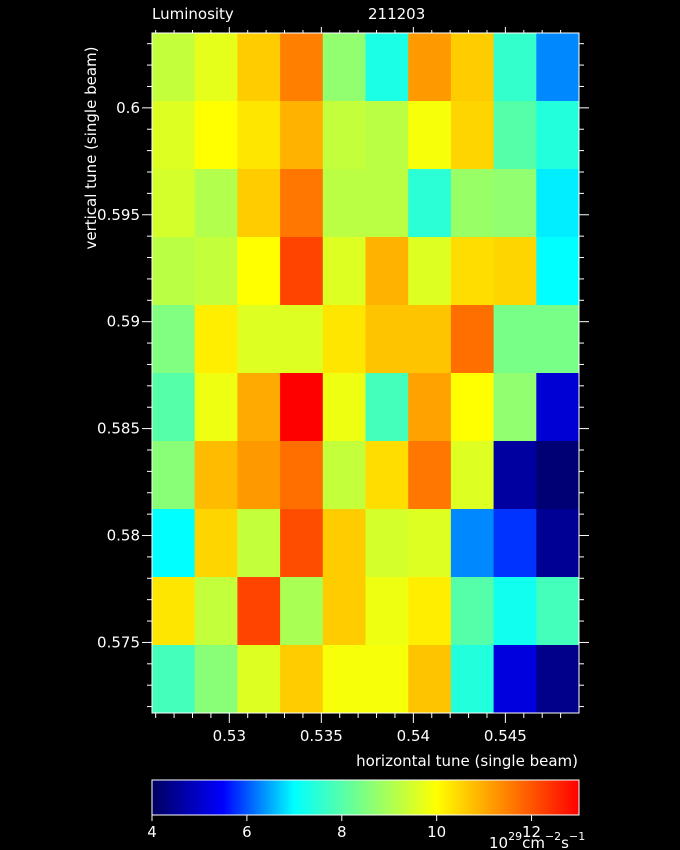 This screenshot has height=850, width=680. What do you see at coordinates (247, 832) in the screenshot?
I see `colorbar-tick-label: 6` at bounding box center [247, 832].